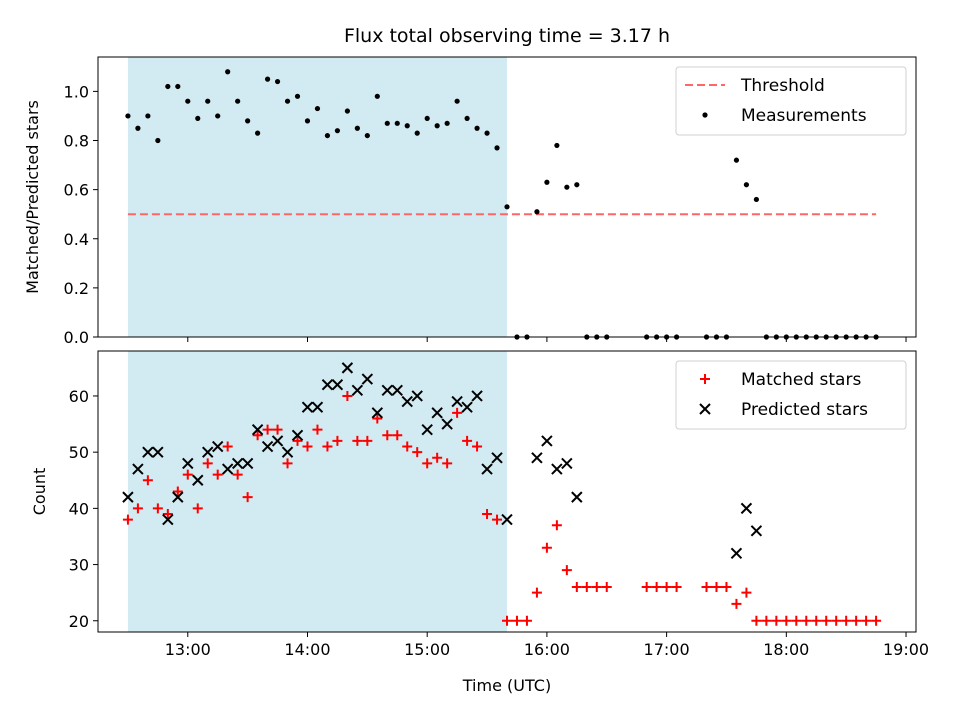 This screenshot has height=720, width=960. Describe the element at coordinates (32, 197) in the screenshot. I see `y-axis-label: Matched/Predicted stars` at that location.